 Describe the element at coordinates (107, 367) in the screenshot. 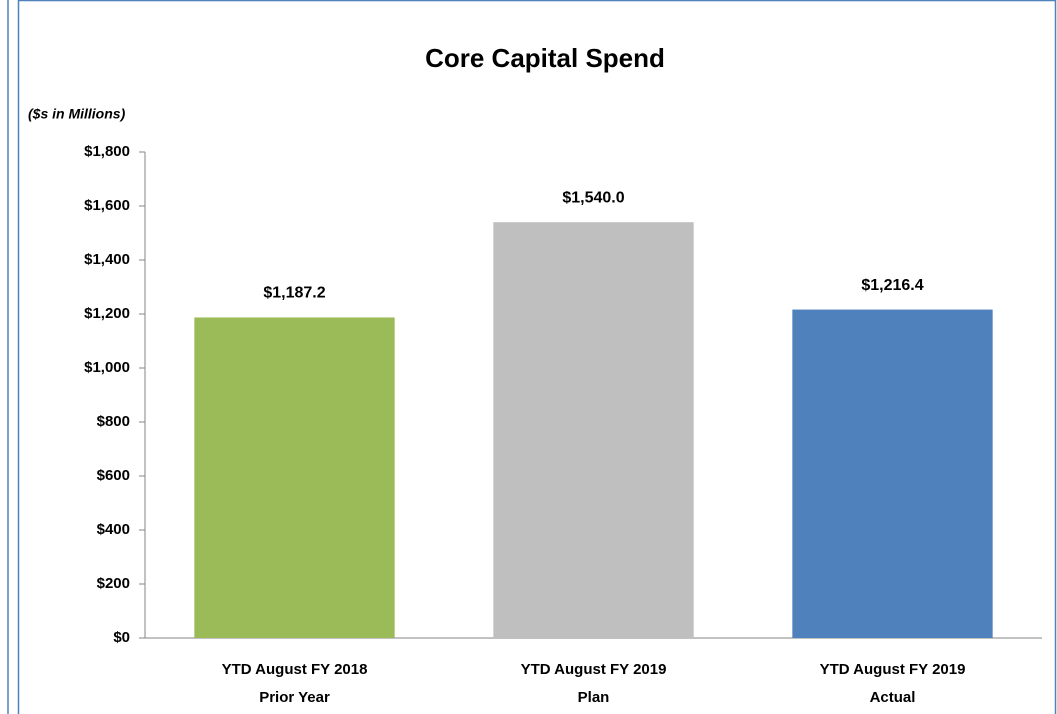

I see `y-tick-label: $1,000` at that location.